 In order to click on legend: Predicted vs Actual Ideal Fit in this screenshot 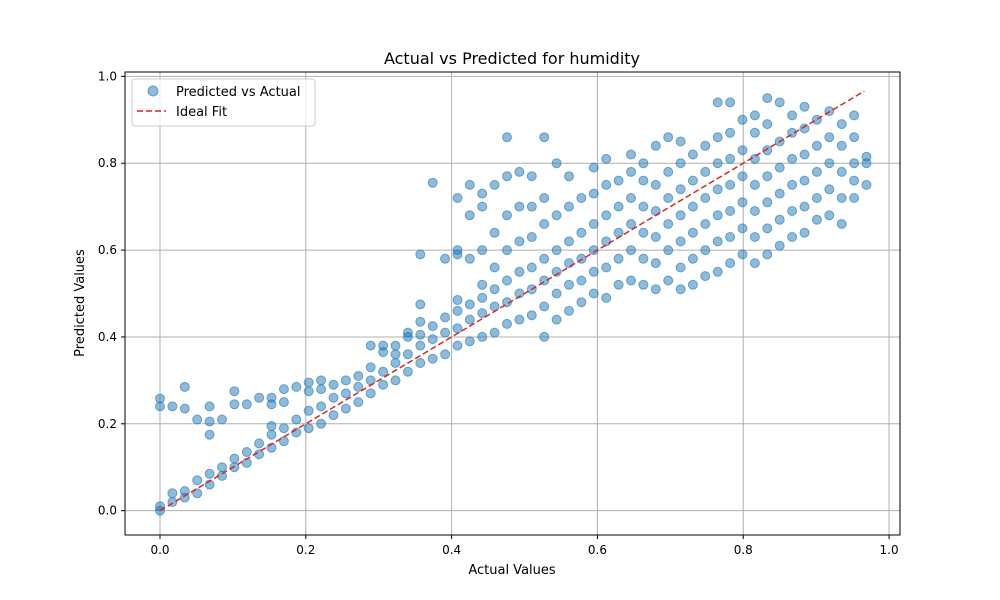, I will do `click(223, 102)`.